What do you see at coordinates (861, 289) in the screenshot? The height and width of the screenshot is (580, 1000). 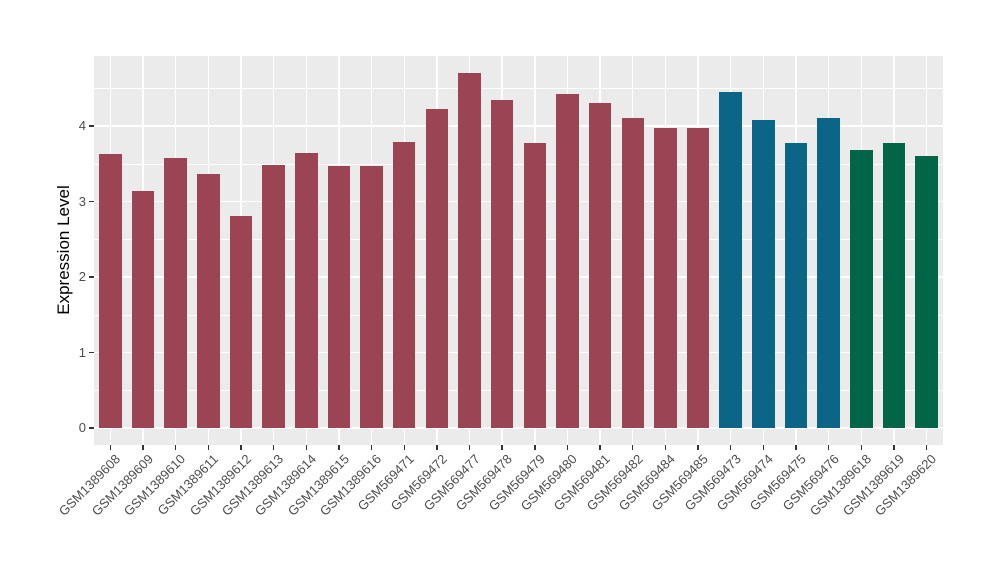 I see `bar-GSM1389618` at bounding box center [861, 289].